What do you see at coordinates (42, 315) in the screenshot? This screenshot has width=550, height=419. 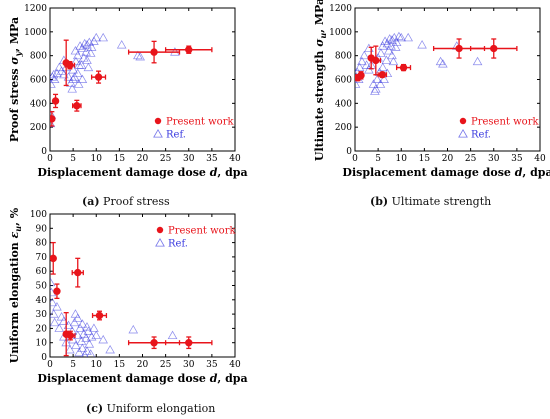 I see `y-tick-label: 30` at bounding box center [42, 315].